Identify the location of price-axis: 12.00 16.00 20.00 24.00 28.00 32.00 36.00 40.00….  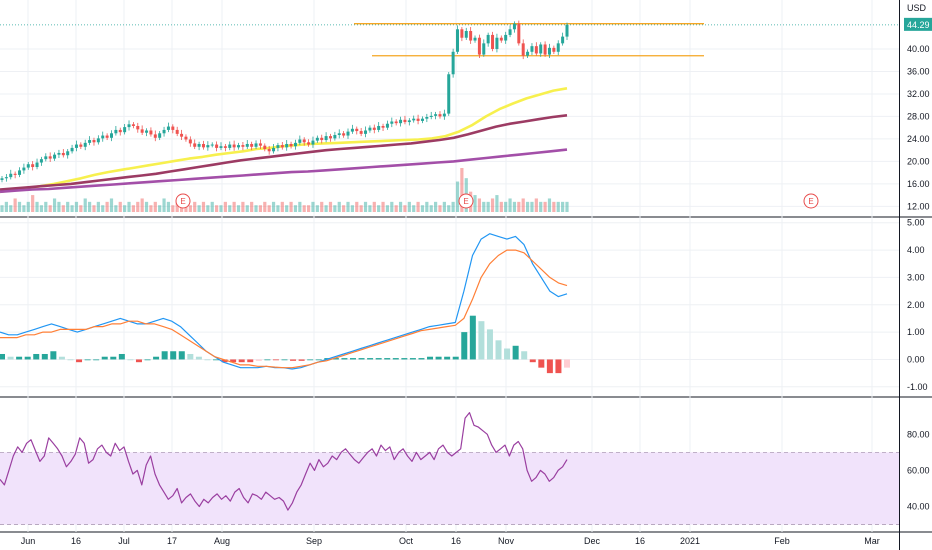
(918, 257).